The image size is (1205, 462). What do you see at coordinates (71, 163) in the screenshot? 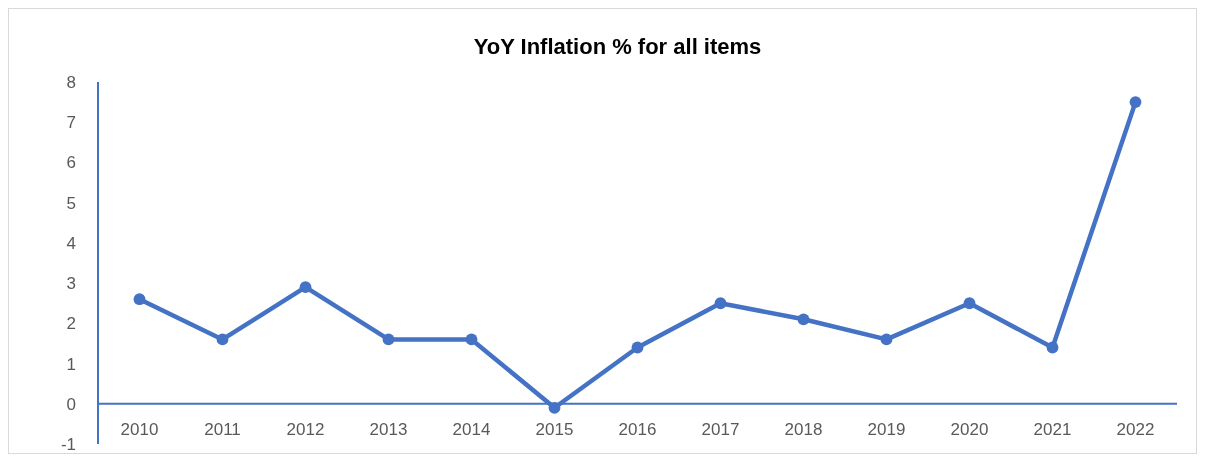
I see `y-tick-label: 6` at bounding box center [71, 163].